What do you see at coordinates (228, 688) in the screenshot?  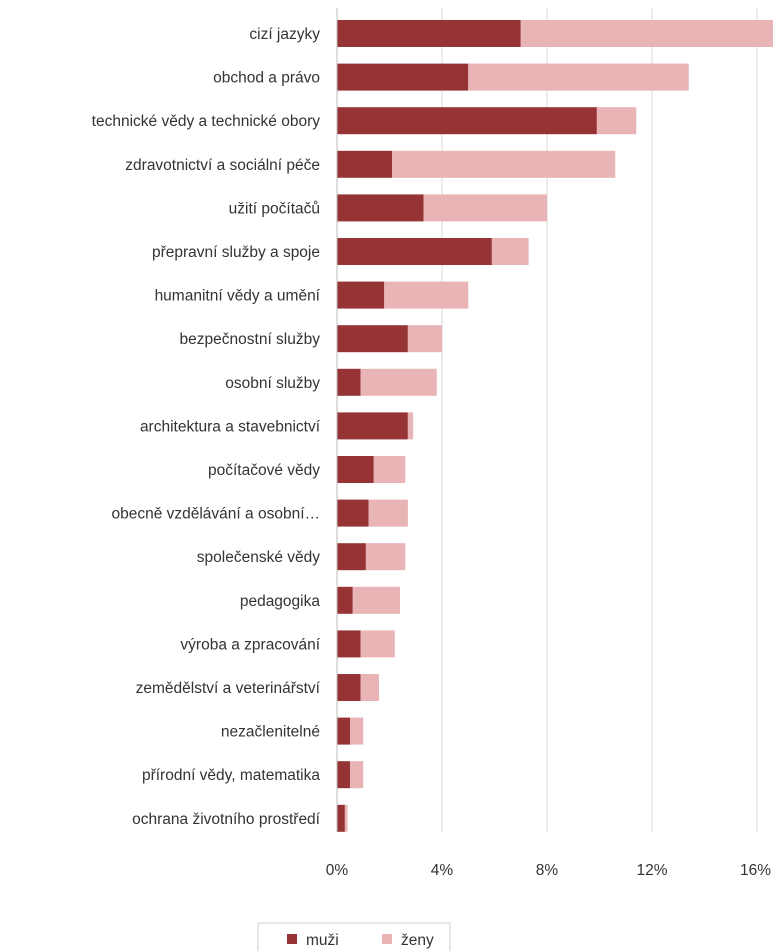 I see `category-label: zemědělství a veterinářství` at bounding box center [228, 688].